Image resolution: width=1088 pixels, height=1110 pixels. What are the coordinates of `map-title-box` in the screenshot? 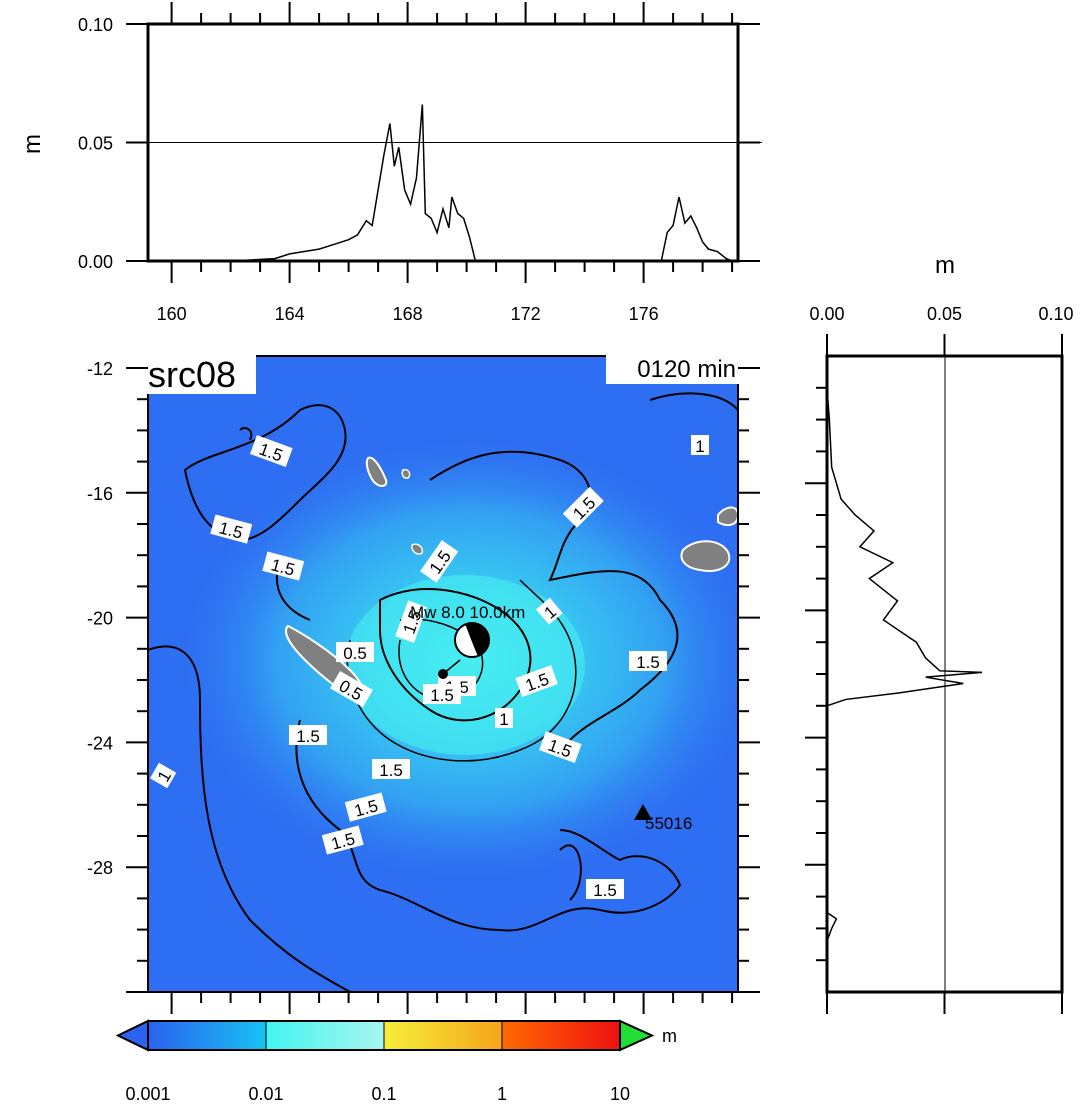 It's located at (200, 373).